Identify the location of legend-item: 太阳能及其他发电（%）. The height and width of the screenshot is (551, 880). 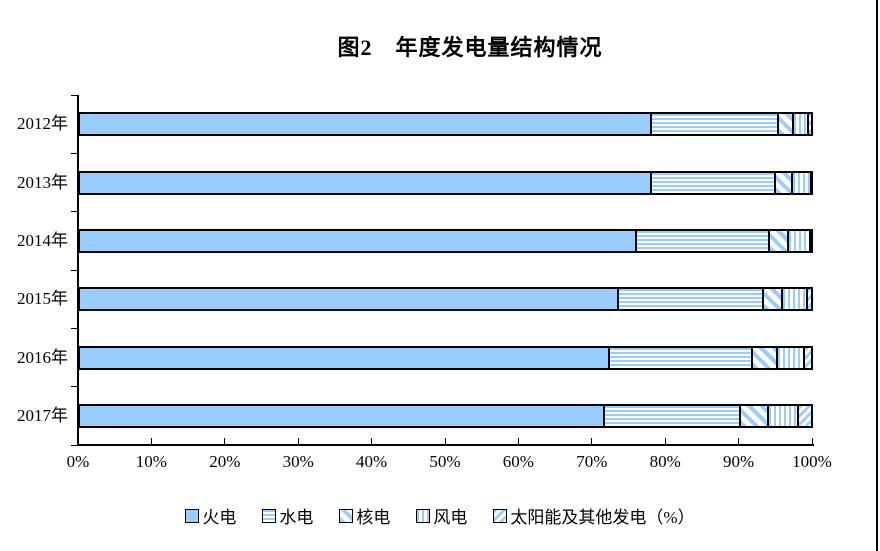
(594, 515).